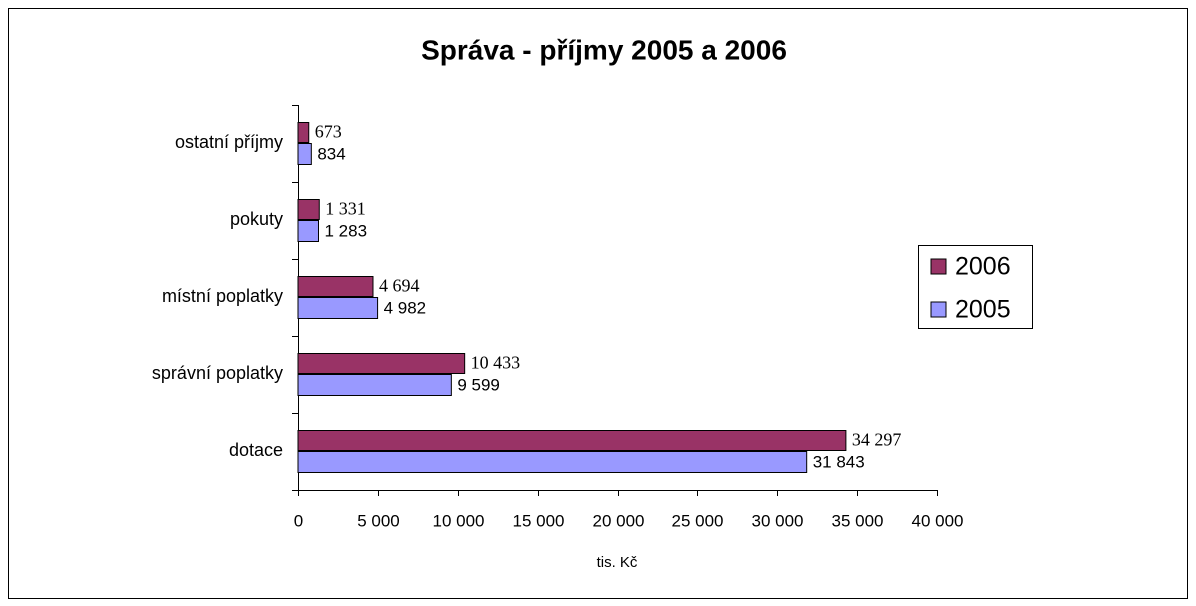 Image resolution: width=1196 pixels, height=606 pixels. I want to click on x-tick-label: 5 000, so click(378, 520).